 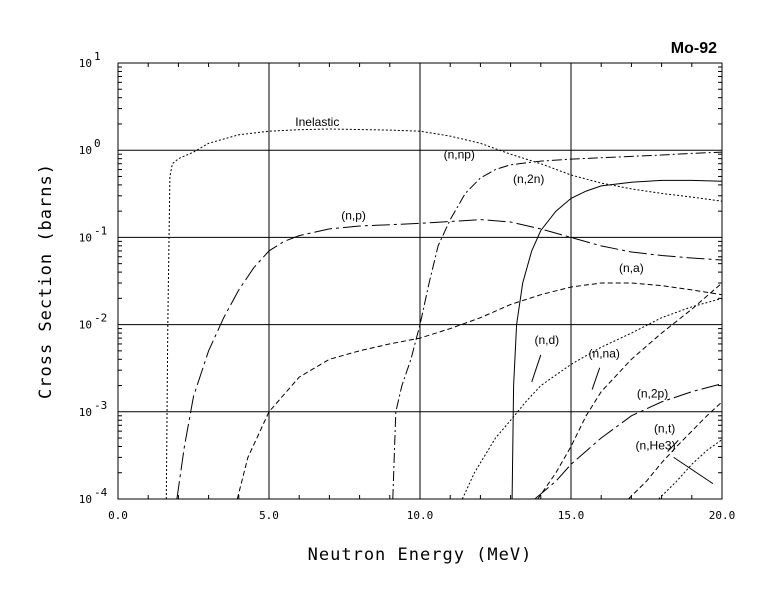 I want to click on leader-line-n-he3, so click(x=693, y=470).